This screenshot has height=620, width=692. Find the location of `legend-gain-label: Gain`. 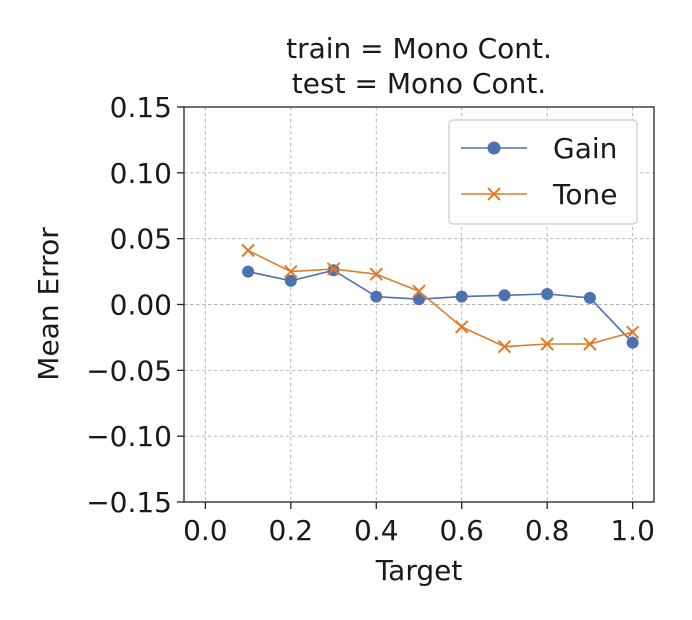

legend-gain-label: Gain is located at coordinates (585, 148).